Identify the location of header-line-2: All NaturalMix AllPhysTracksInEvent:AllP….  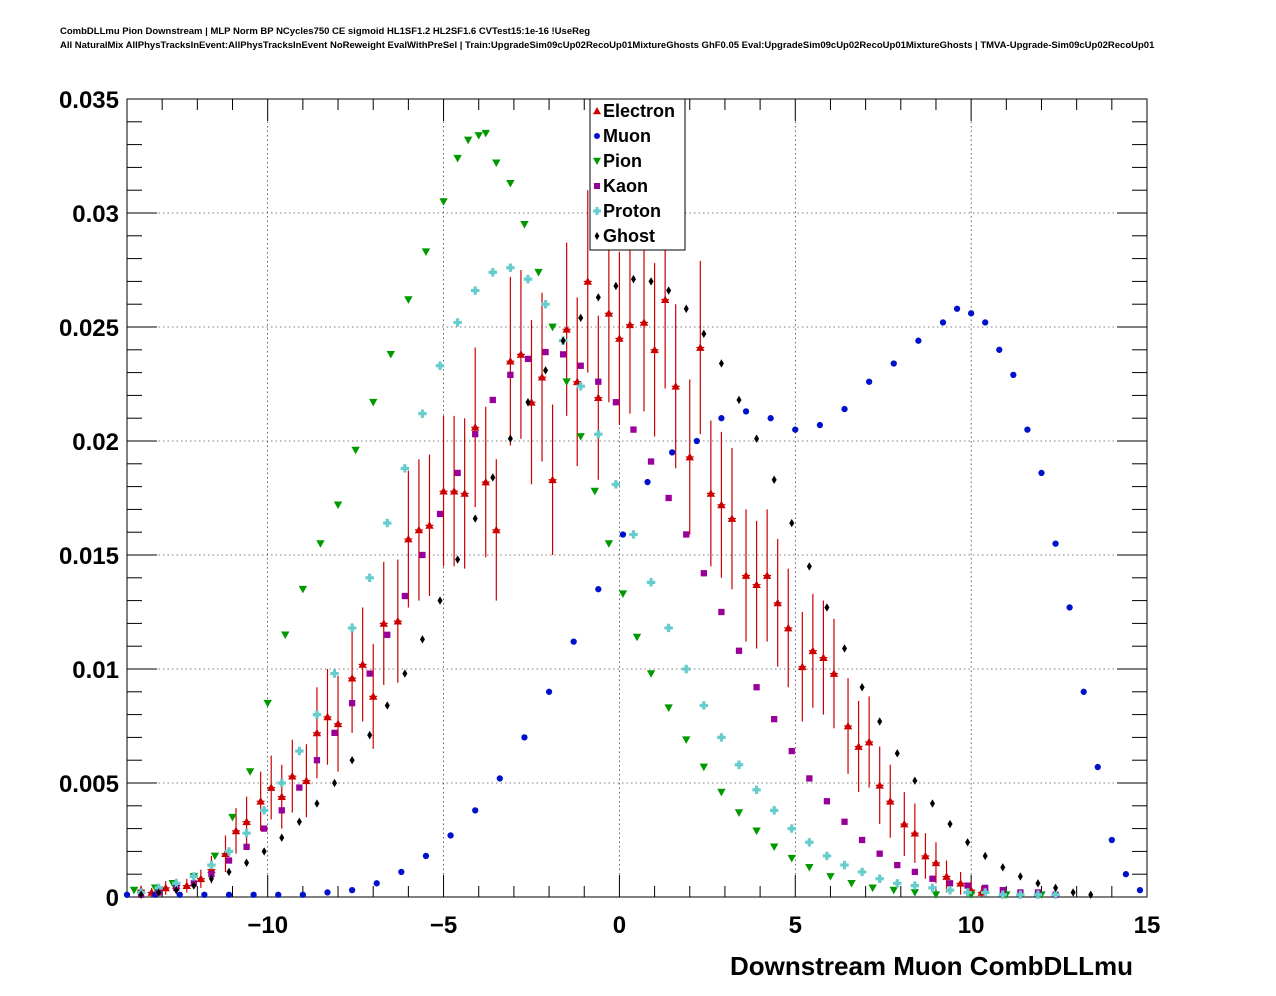
(607, 45).